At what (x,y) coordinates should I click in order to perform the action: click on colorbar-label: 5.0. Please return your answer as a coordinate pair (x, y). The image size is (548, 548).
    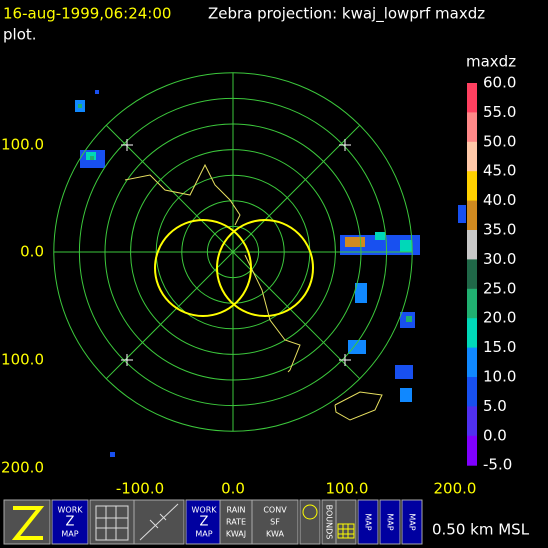
    Looking at the image, I should click on (495, 406).